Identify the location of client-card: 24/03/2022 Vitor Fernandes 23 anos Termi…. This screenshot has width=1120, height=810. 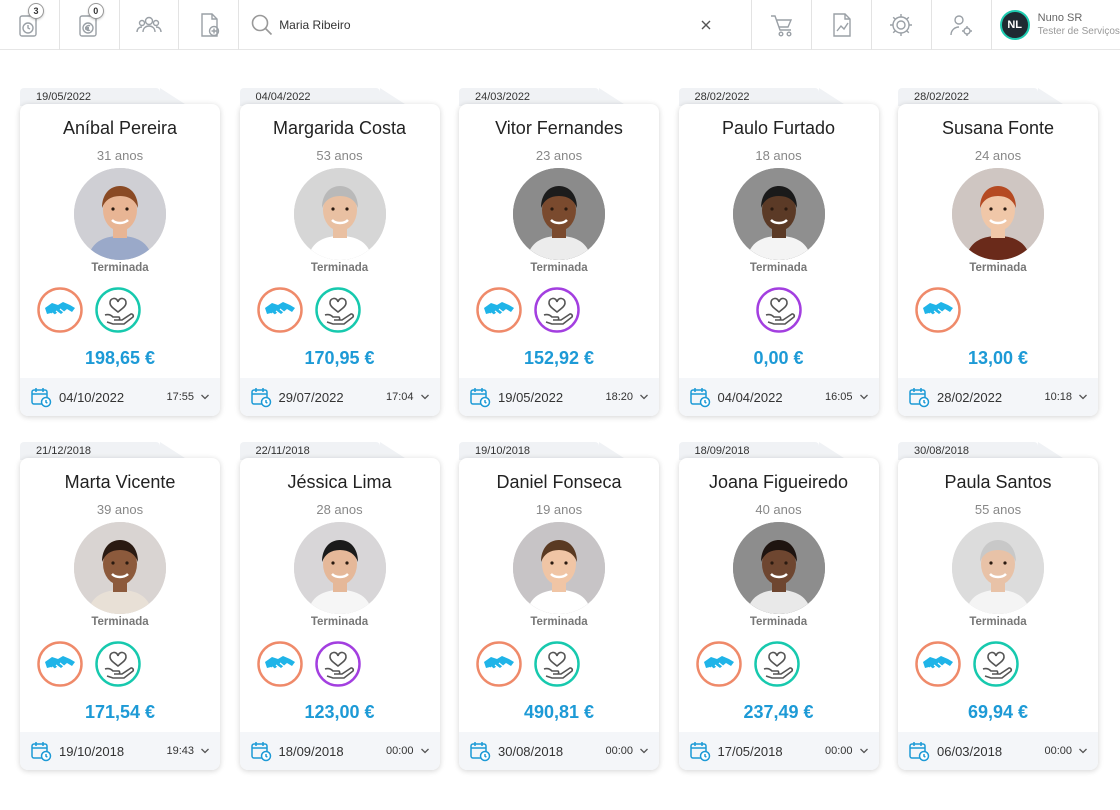
(559, 253).